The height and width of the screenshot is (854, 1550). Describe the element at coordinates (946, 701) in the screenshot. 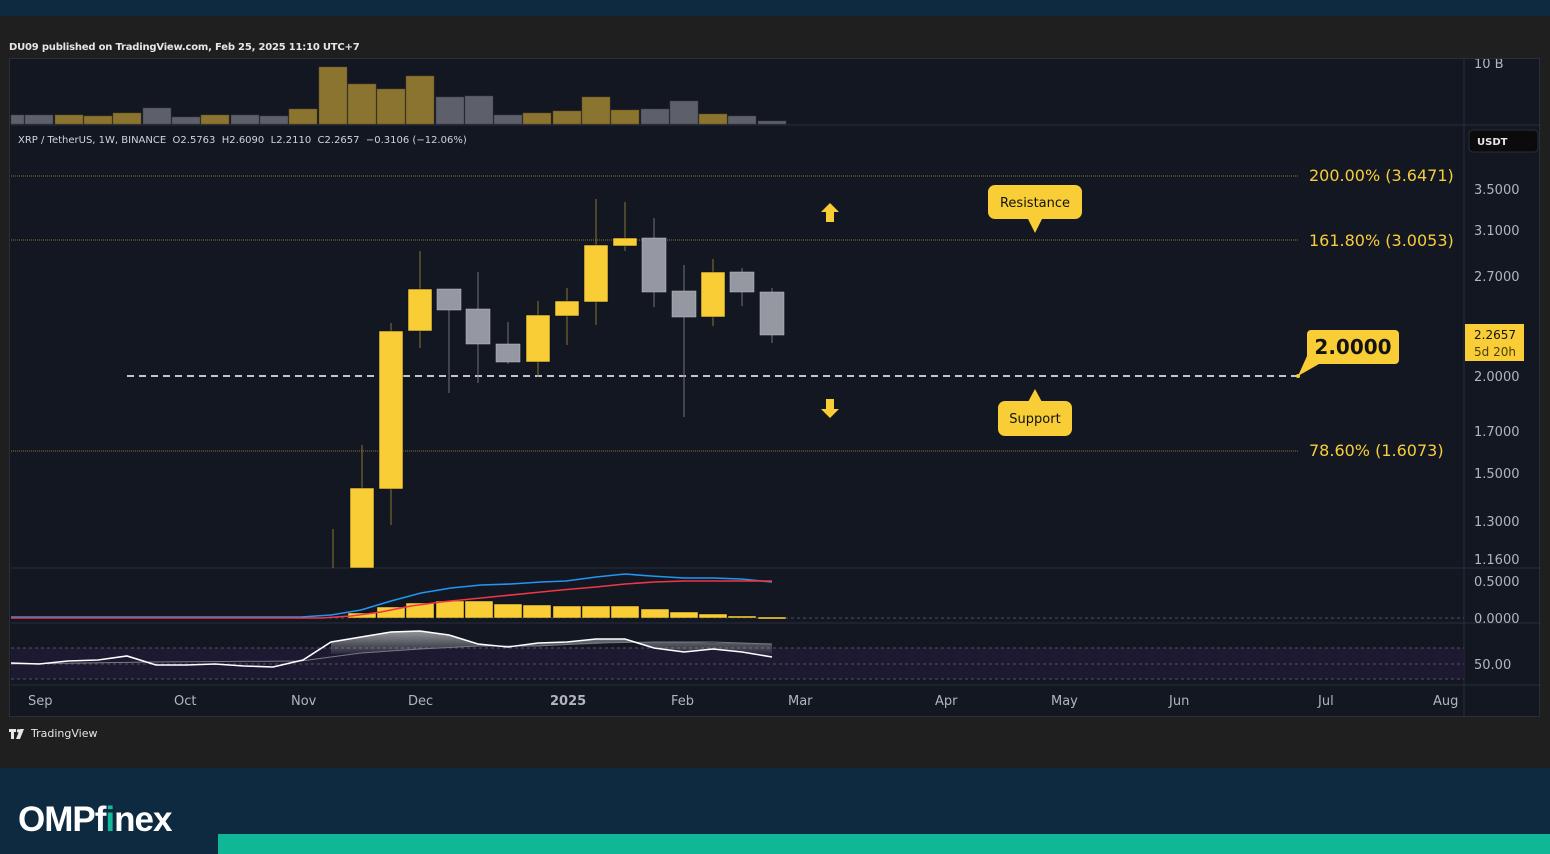

I see `svg-text: Apr` at that location.